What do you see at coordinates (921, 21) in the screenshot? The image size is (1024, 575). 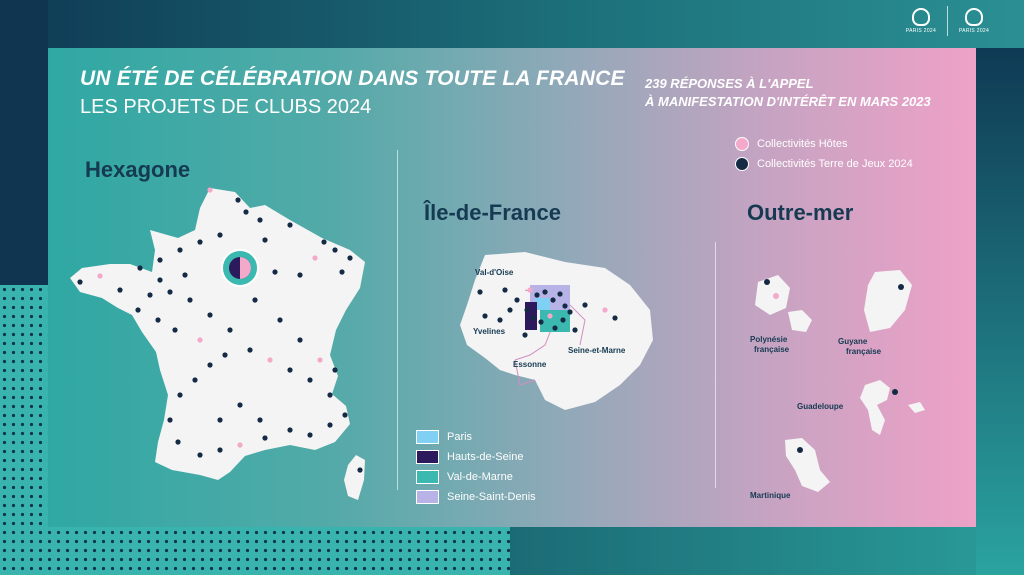 I see `olympic-logo: PARIS 2024` at bounding box center [921, 21].